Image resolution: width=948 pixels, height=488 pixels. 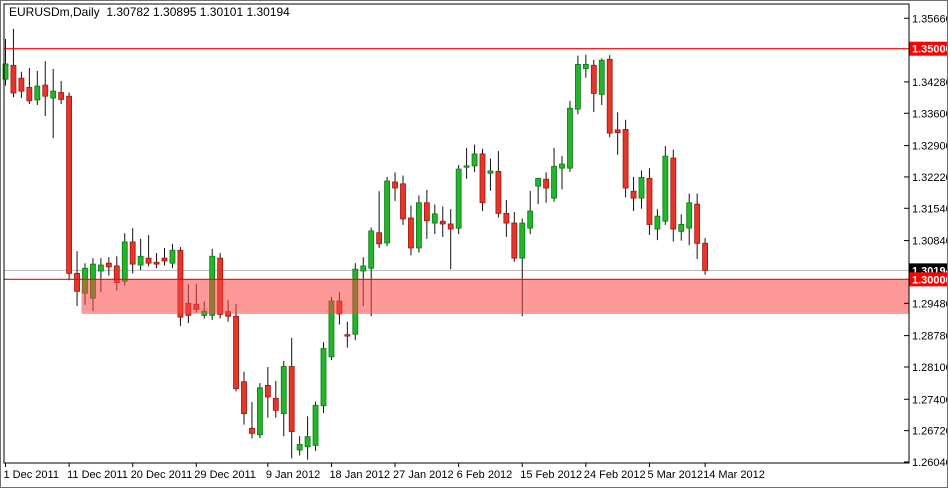 I want to click on x-axis-date-label: 18 Jan 2012, so click(x=359, y=475).